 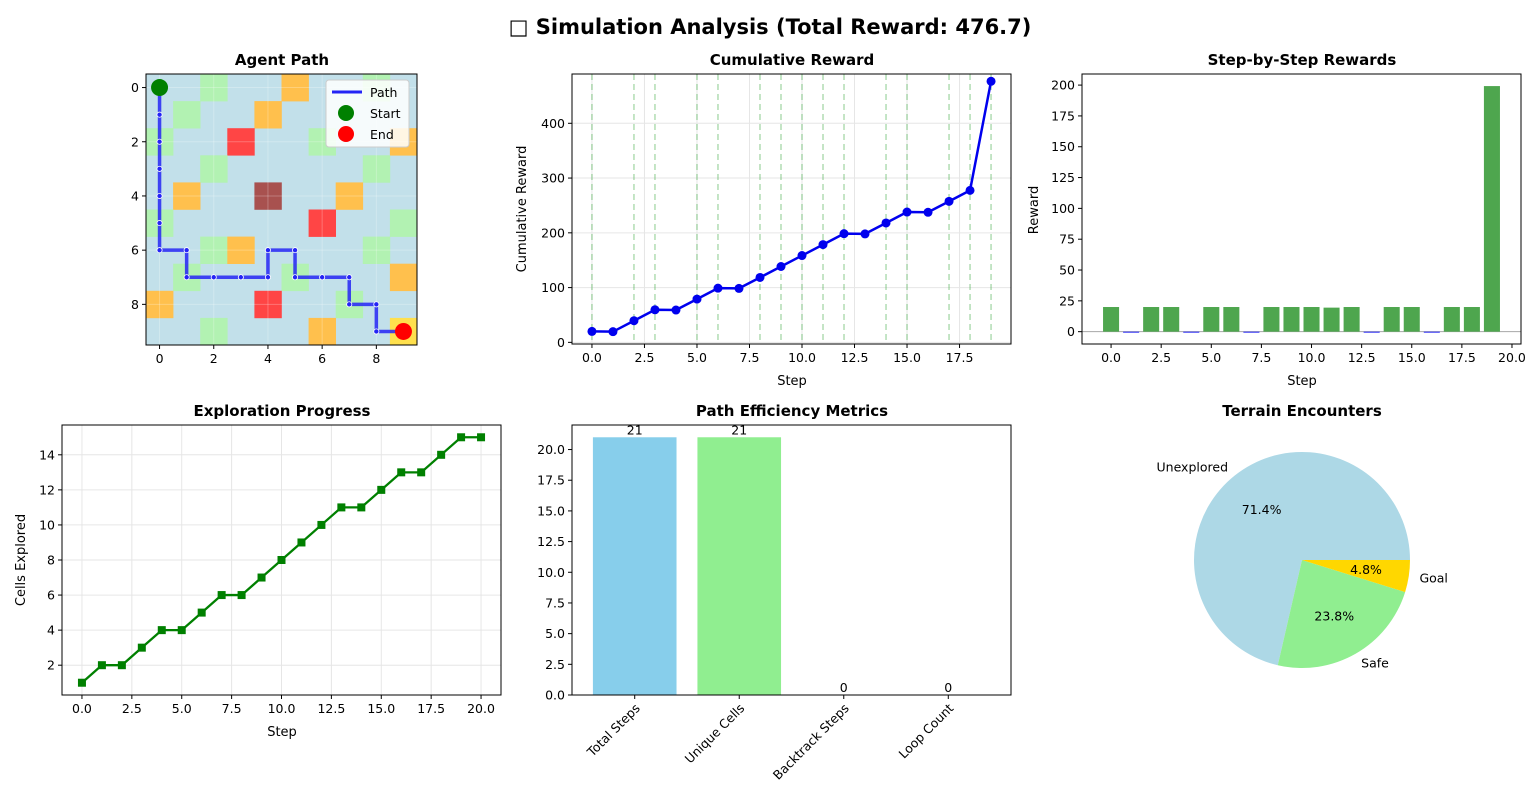 What do you see at coordinates (1512, 357) in the screenshot?
I see `step-xtick-label: 20.0` at bounding box center [1512, 357].